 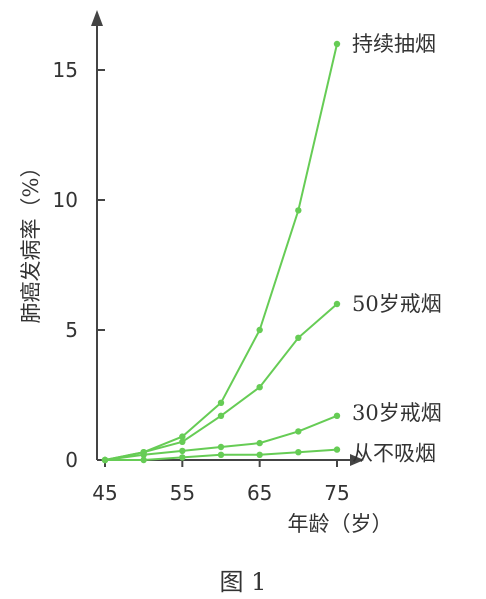 What do you see at coordinates (221, 482) in the screenshot?
I see `x-ticks: 45 55 65 75` at bounding box center [221, 482].